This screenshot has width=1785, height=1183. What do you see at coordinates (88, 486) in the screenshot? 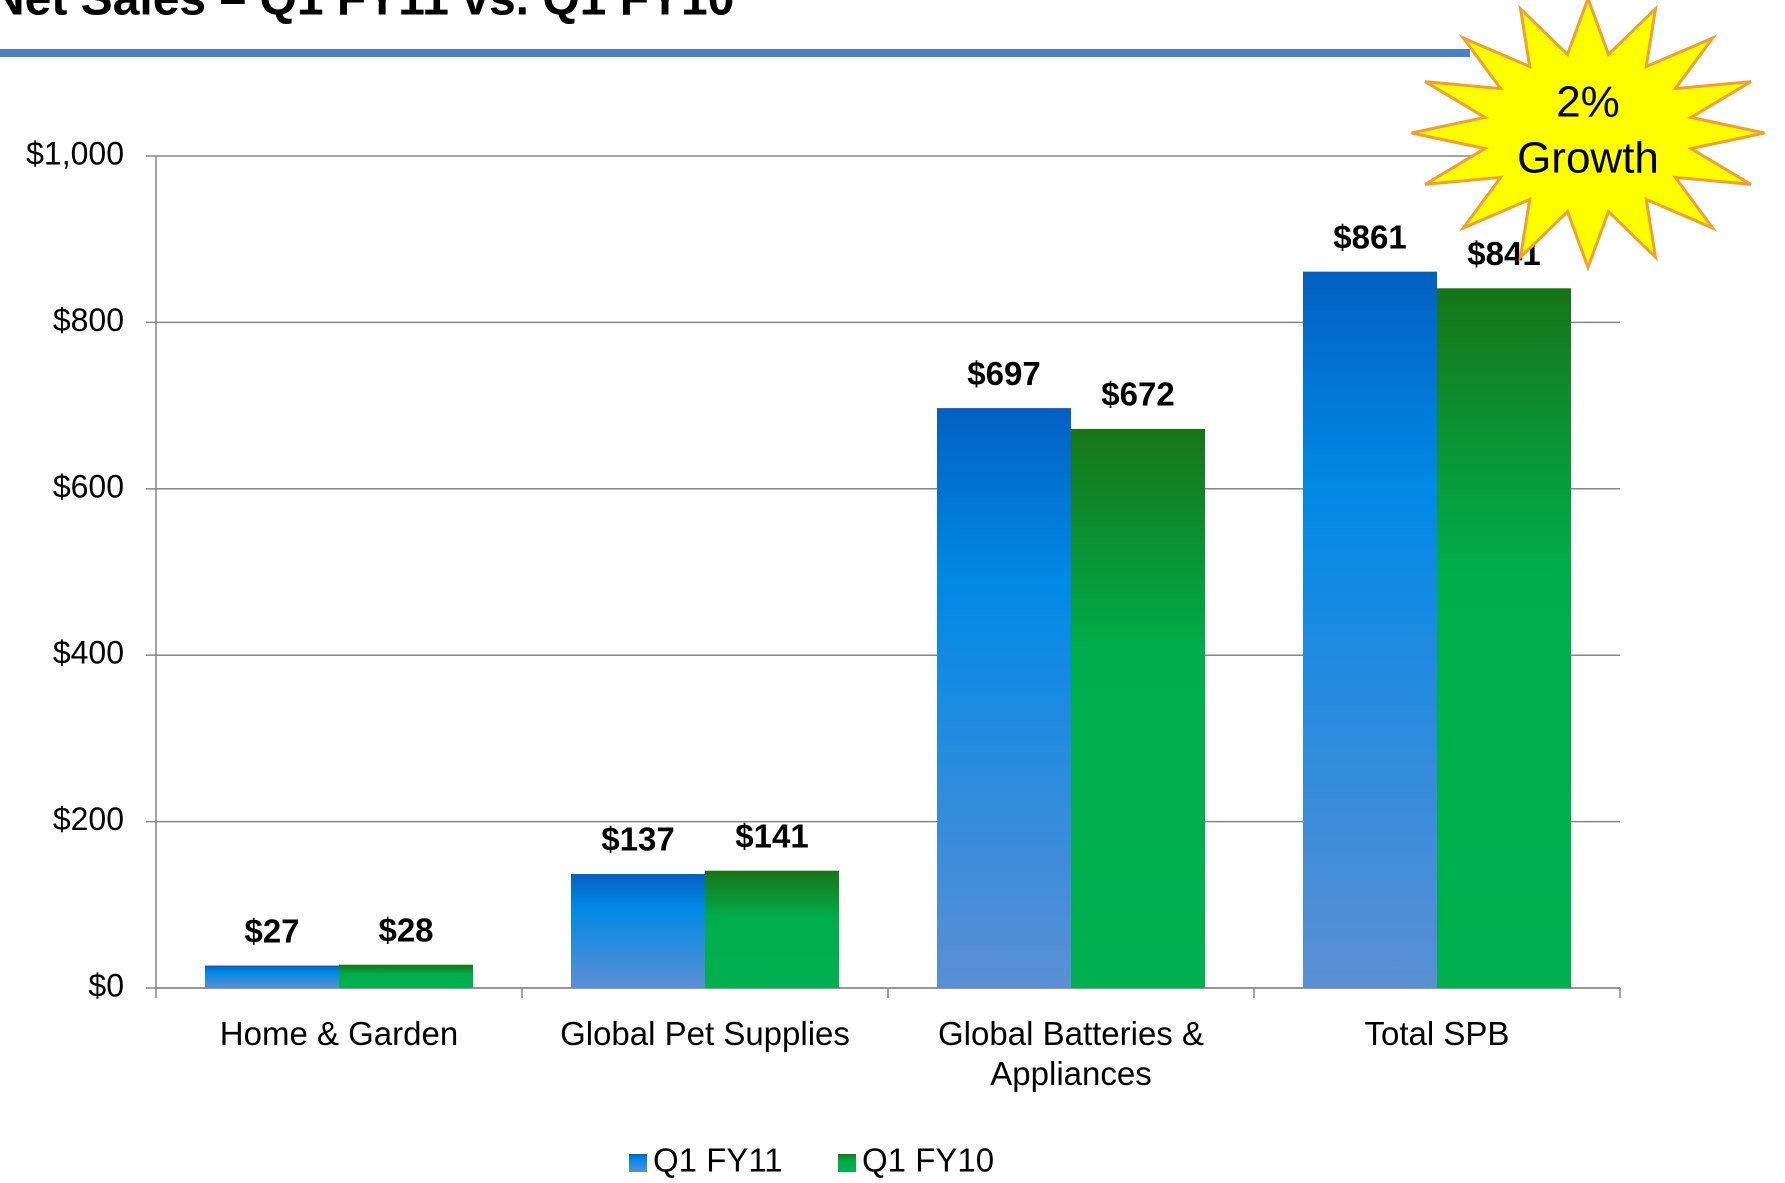
I see `y-tick-label: $600` at bounding box center [88, 486].